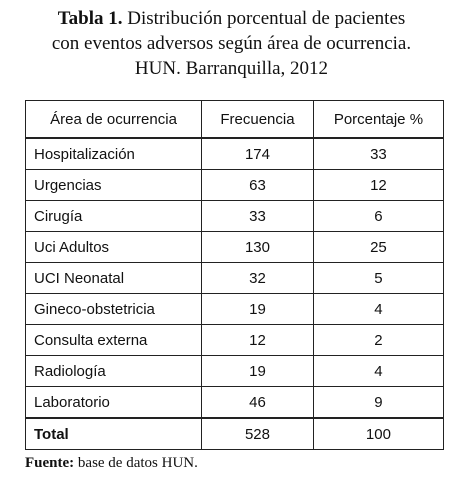 The image size is (463, 489). What do you see at coordinates (113, 340) in the screenshot?
I see `table-cell: Consulta externa` at bounding box center [113, 340].